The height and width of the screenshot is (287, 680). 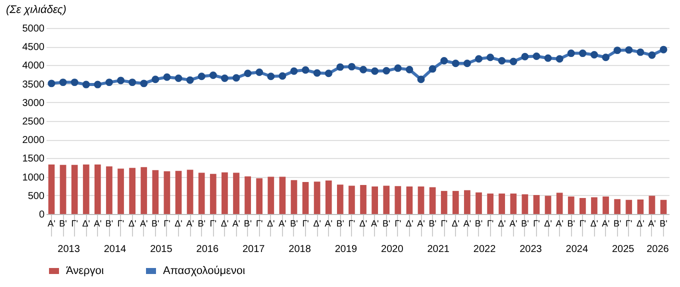 What do you see at coordinates (577, 249) in the screenshot?
I see `text: 2024` at bounding box center [577, 249].